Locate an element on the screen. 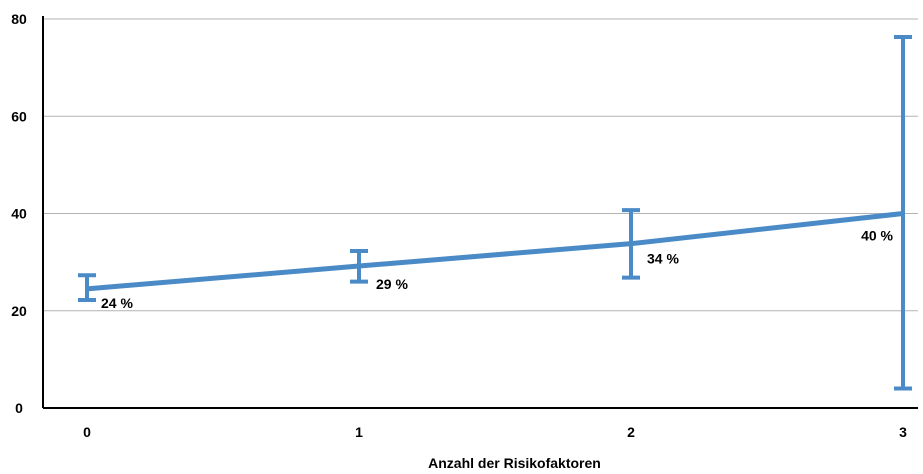 This screenshot has width=923, height=474. y-tick-labels: 0 20 40 60 80 is located at coordinates (19, 213).